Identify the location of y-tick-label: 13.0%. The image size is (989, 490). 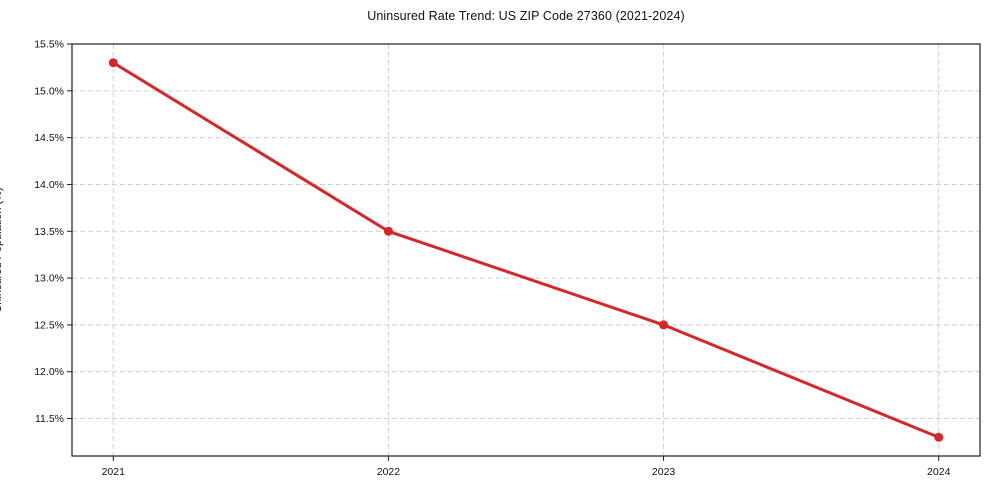
(49, 279).